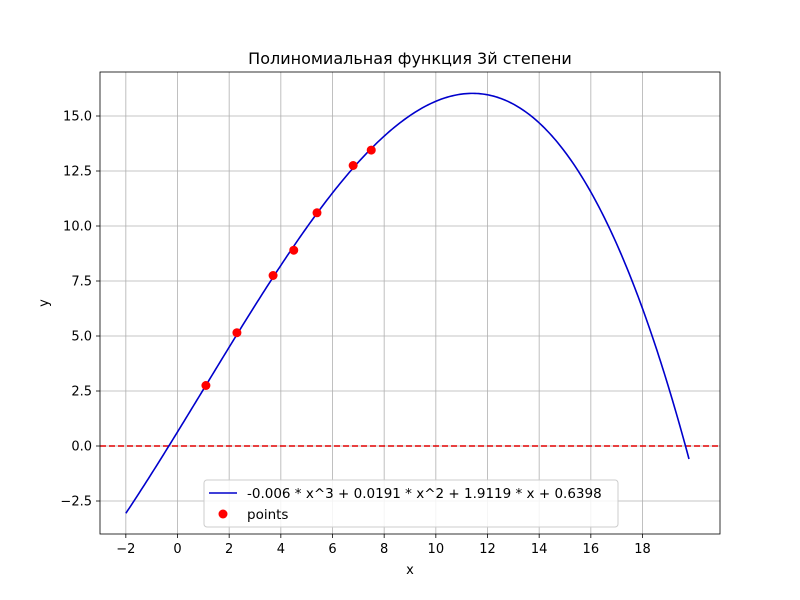 The image size is (800, 600). Describe the element at coordinates (591, 549) in the screenshot. I see `x-tick-label: 16` at that location.